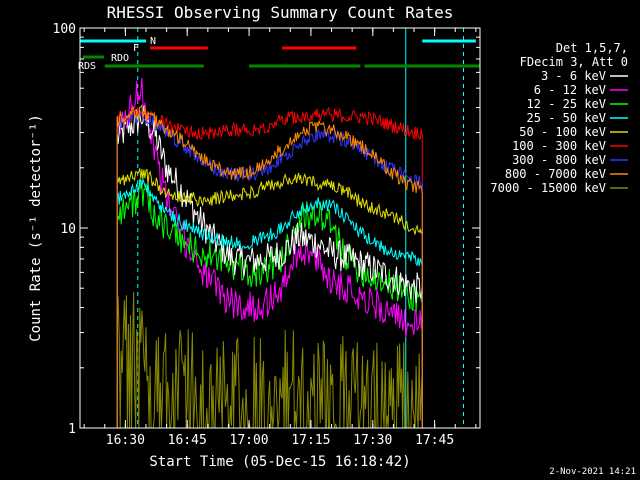  I want to click on legend-label-0: 3 - 6 keV, so click(573, 76).